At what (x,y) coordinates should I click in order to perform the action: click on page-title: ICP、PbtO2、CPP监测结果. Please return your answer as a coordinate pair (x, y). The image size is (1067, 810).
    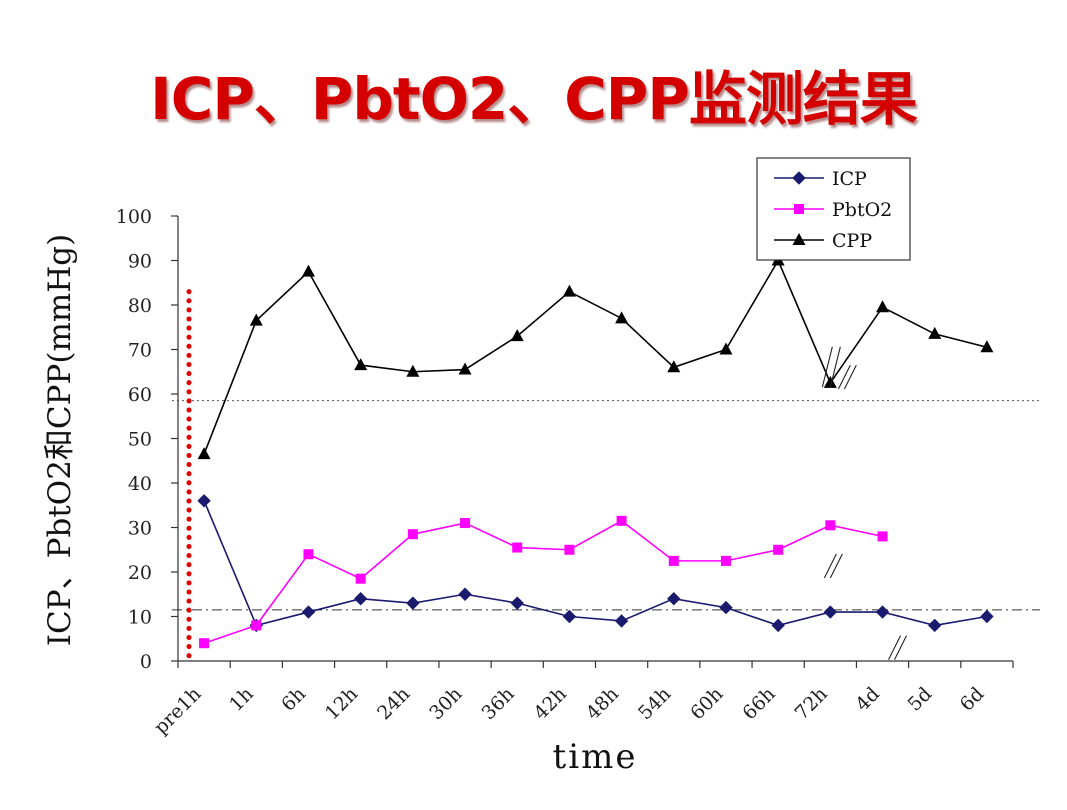
    Looking at the image, I should click on (534, 99).